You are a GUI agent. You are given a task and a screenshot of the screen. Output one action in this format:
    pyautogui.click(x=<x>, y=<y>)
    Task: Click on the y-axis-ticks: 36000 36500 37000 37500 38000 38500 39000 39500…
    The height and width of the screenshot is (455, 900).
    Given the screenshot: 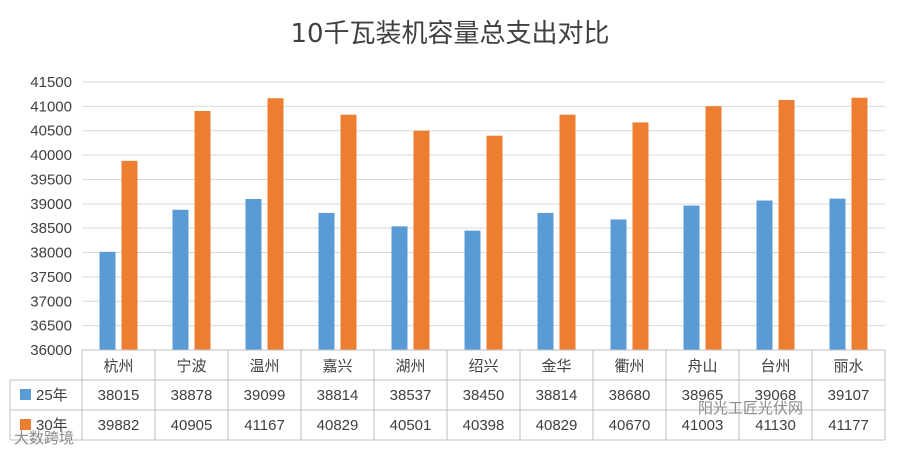 What is the action you would take?
    pyautogui.click(x=51, y=216)
    